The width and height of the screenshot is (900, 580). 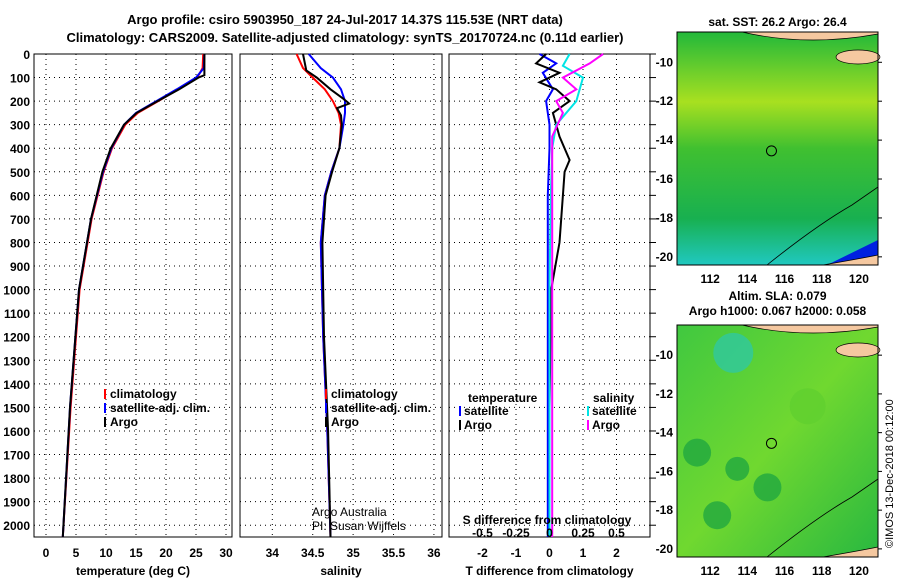 I want to click on map-title: Altim. SLA: 0.079, so click(x=777, y=296).